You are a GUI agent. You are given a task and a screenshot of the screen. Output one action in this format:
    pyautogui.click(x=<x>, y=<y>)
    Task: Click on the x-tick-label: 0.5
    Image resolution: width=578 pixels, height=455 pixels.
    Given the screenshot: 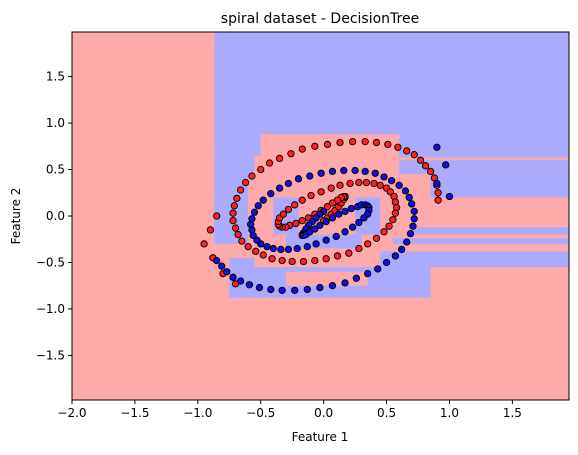 What is the action you would take?
    pyautogui.click(x=386, y=413)
    